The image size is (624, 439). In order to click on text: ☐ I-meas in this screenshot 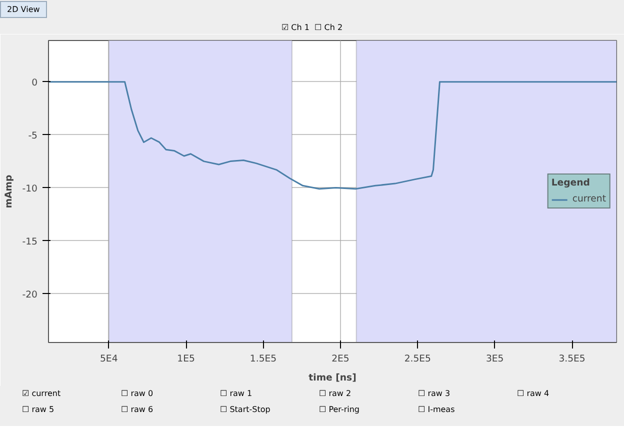, I will do `click(437, 410)`.